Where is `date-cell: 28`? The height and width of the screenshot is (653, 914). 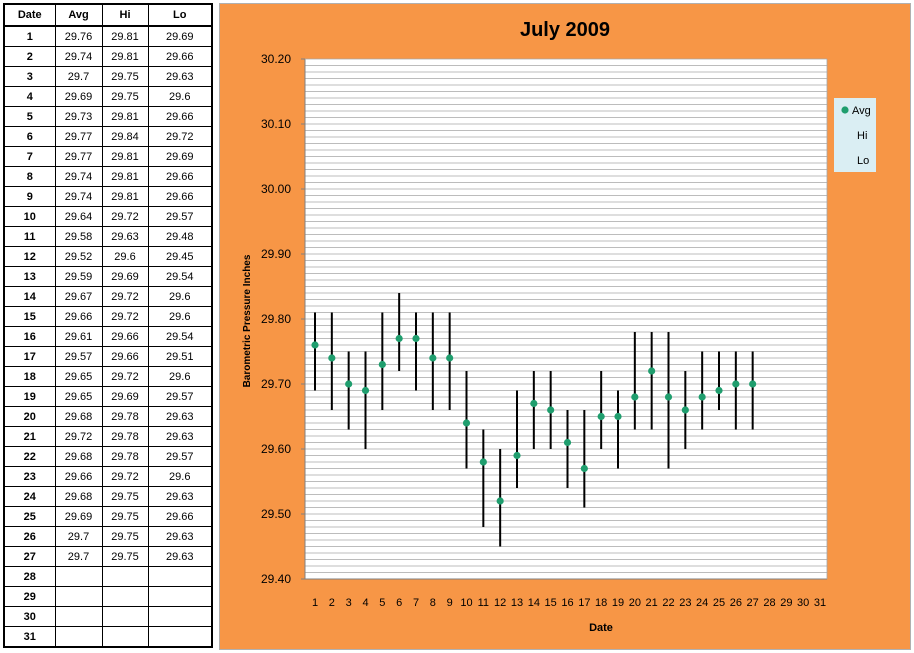
date-cell: 28 is located at coordinates (29, 576).